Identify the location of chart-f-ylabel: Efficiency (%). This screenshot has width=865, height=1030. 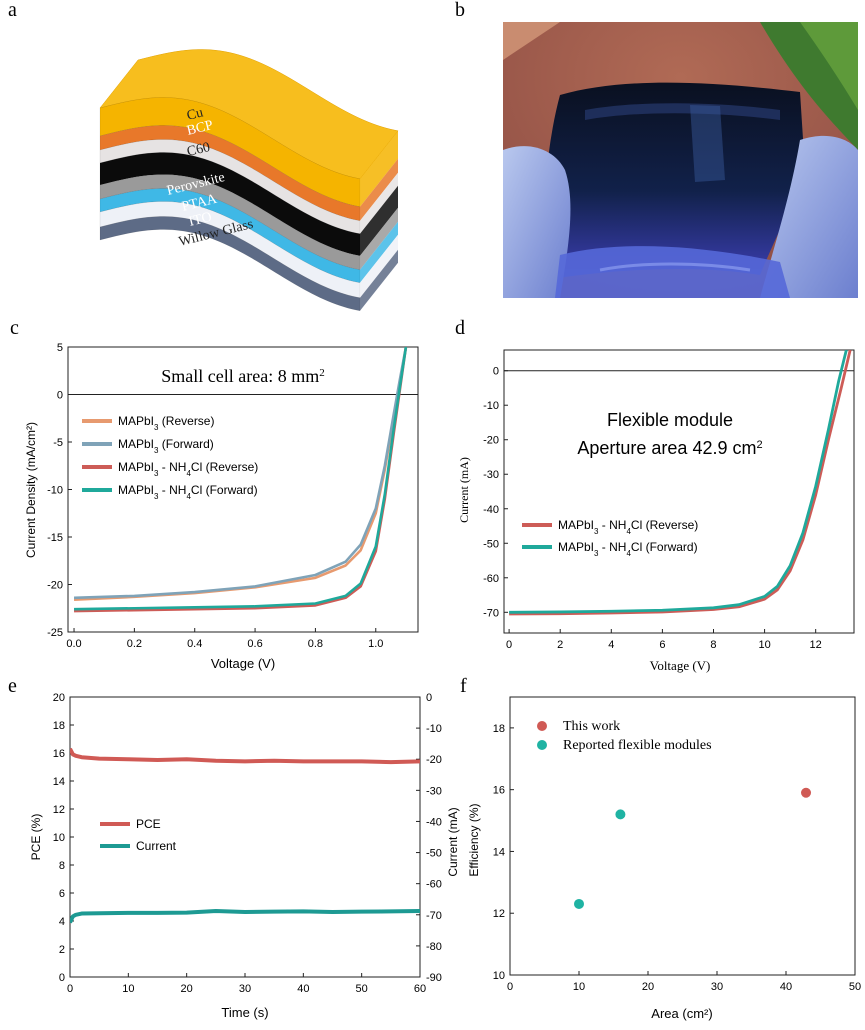
(474, 839).